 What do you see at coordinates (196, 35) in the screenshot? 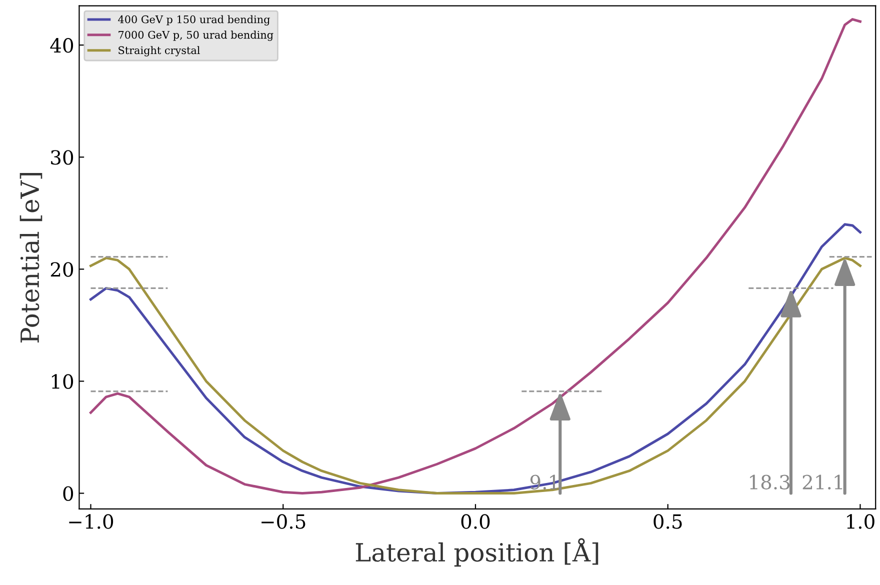
I see `legend-label: 7000 GeV p, 50 urad bending` at bounding box center [196, 35].